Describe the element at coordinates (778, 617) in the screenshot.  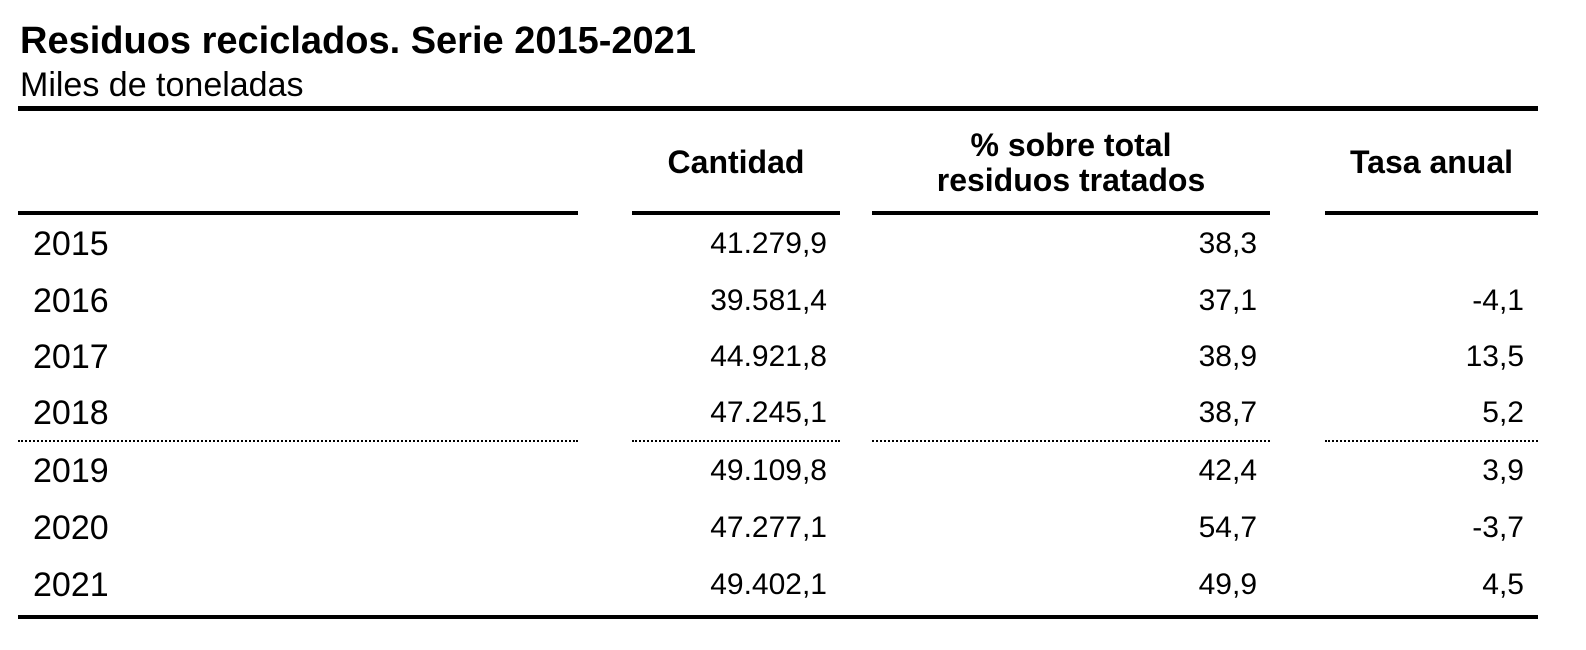
I see `bottom-rule` at that location.